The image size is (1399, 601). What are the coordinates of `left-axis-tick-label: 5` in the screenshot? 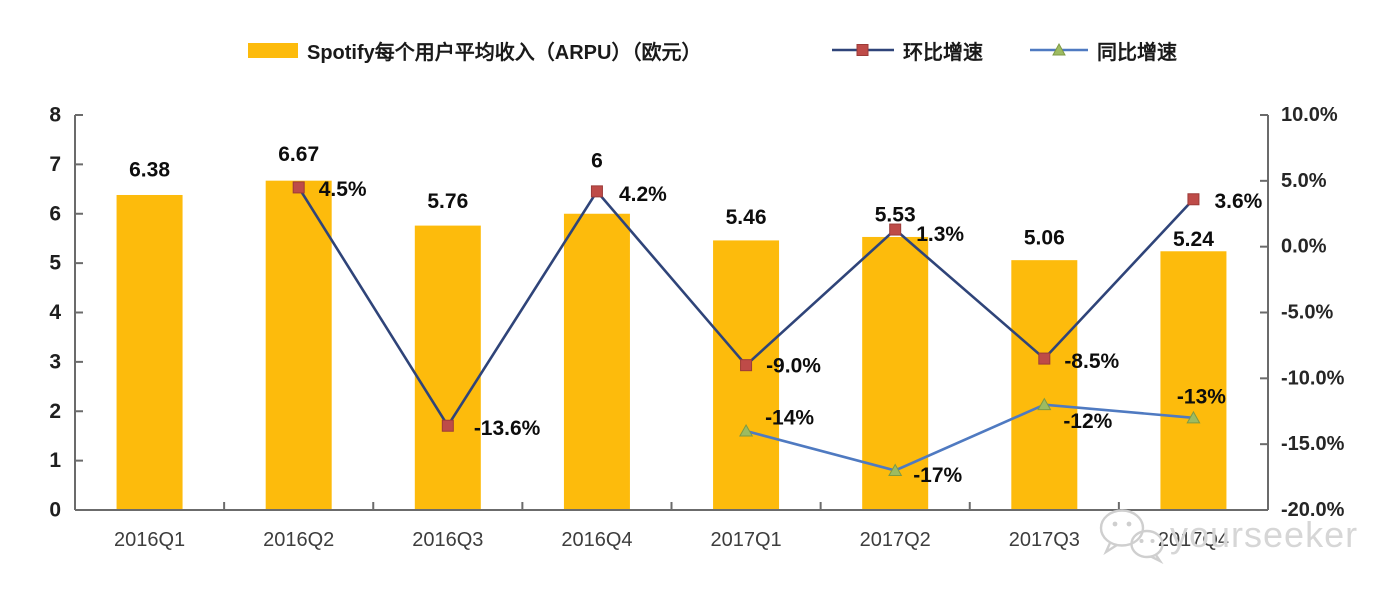 It's located at (55, 263).